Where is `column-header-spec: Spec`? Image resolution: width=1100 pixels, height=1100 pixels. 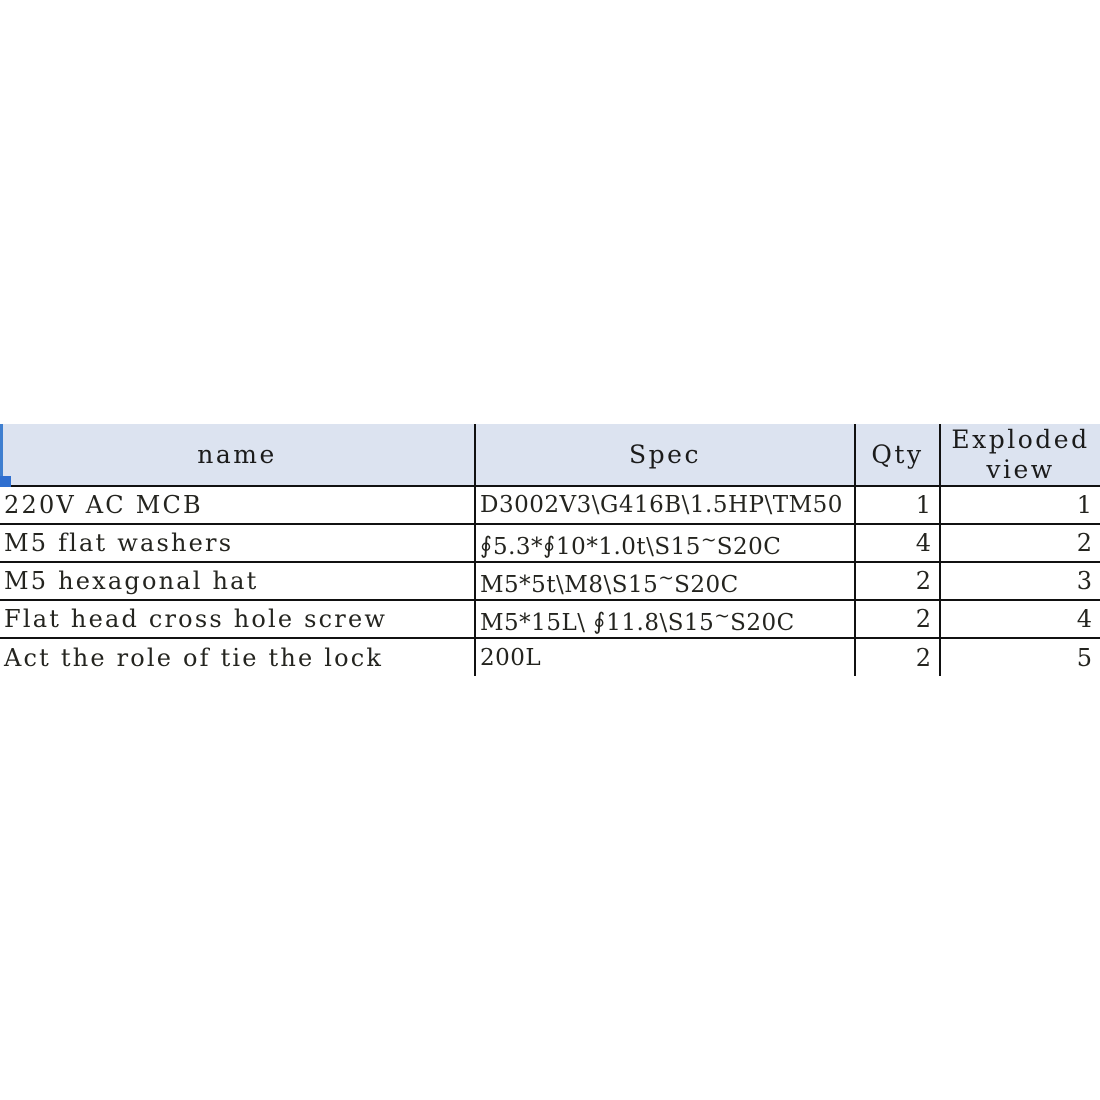 column-header-spec: Spec is located at coordinates (665, 455).